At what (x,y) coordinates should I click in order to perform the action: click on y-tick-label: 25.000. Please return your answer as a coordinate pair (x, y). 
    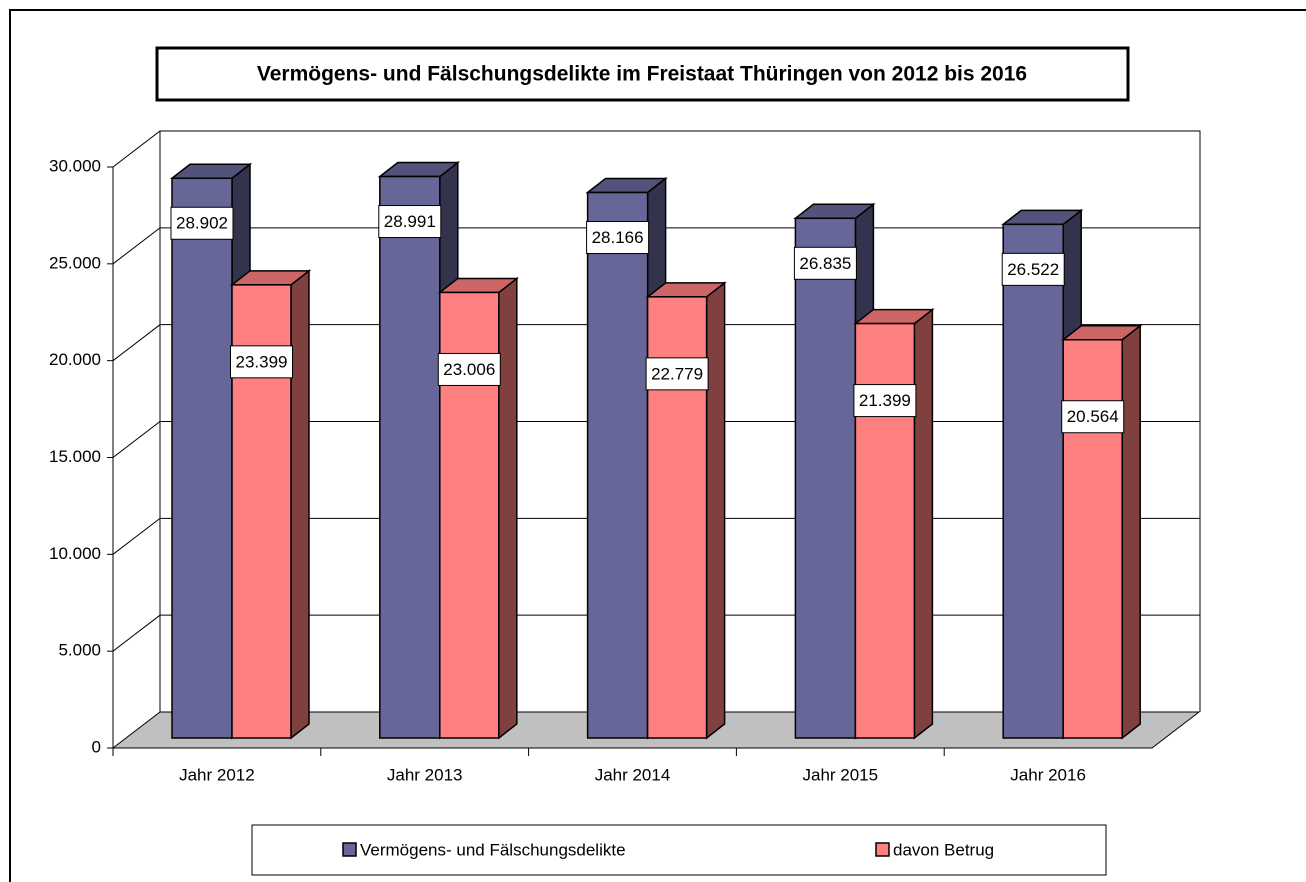
    Looking at the image, I should click on (75, 262).